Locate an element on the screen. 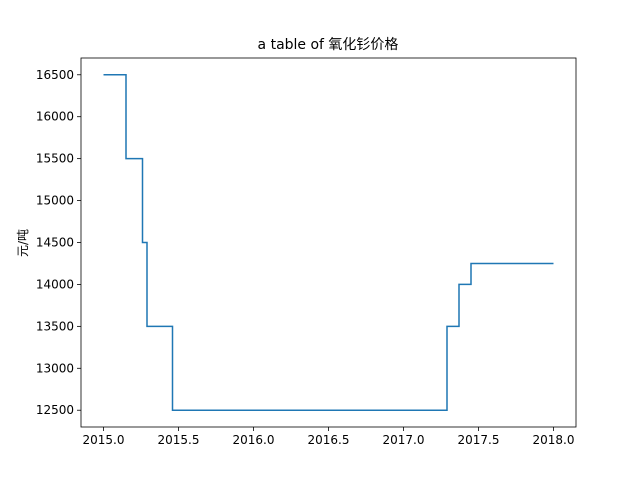 The width and height of the screenshot is (640, 480). y-tick-label: 16500 is located at coordinates (55, 75).